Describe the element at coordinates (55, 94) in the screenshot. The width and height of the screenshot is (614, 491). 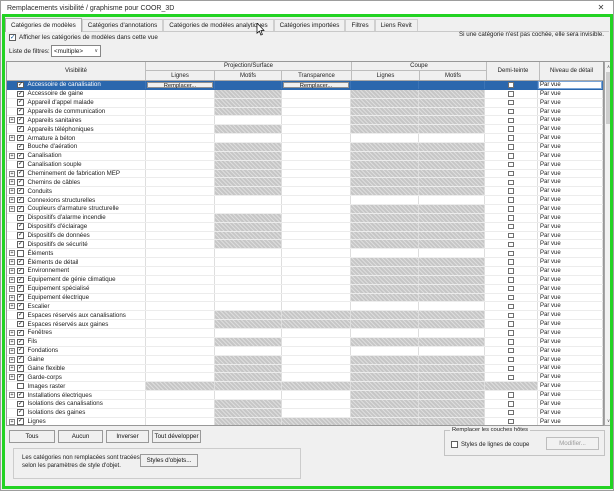
I see `category-label: Accessoire de gaine` at that location.